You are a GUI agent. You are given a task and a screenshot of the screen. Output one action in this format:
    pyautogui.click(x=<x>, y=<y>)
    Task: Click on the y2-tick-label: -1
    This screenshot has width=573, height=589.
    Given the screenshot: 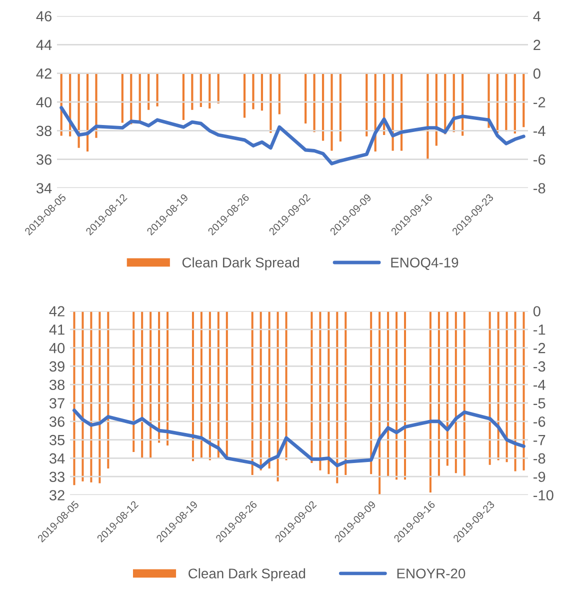 What is the action you would take?
    pyautogui.click(x=540, y=329)
    